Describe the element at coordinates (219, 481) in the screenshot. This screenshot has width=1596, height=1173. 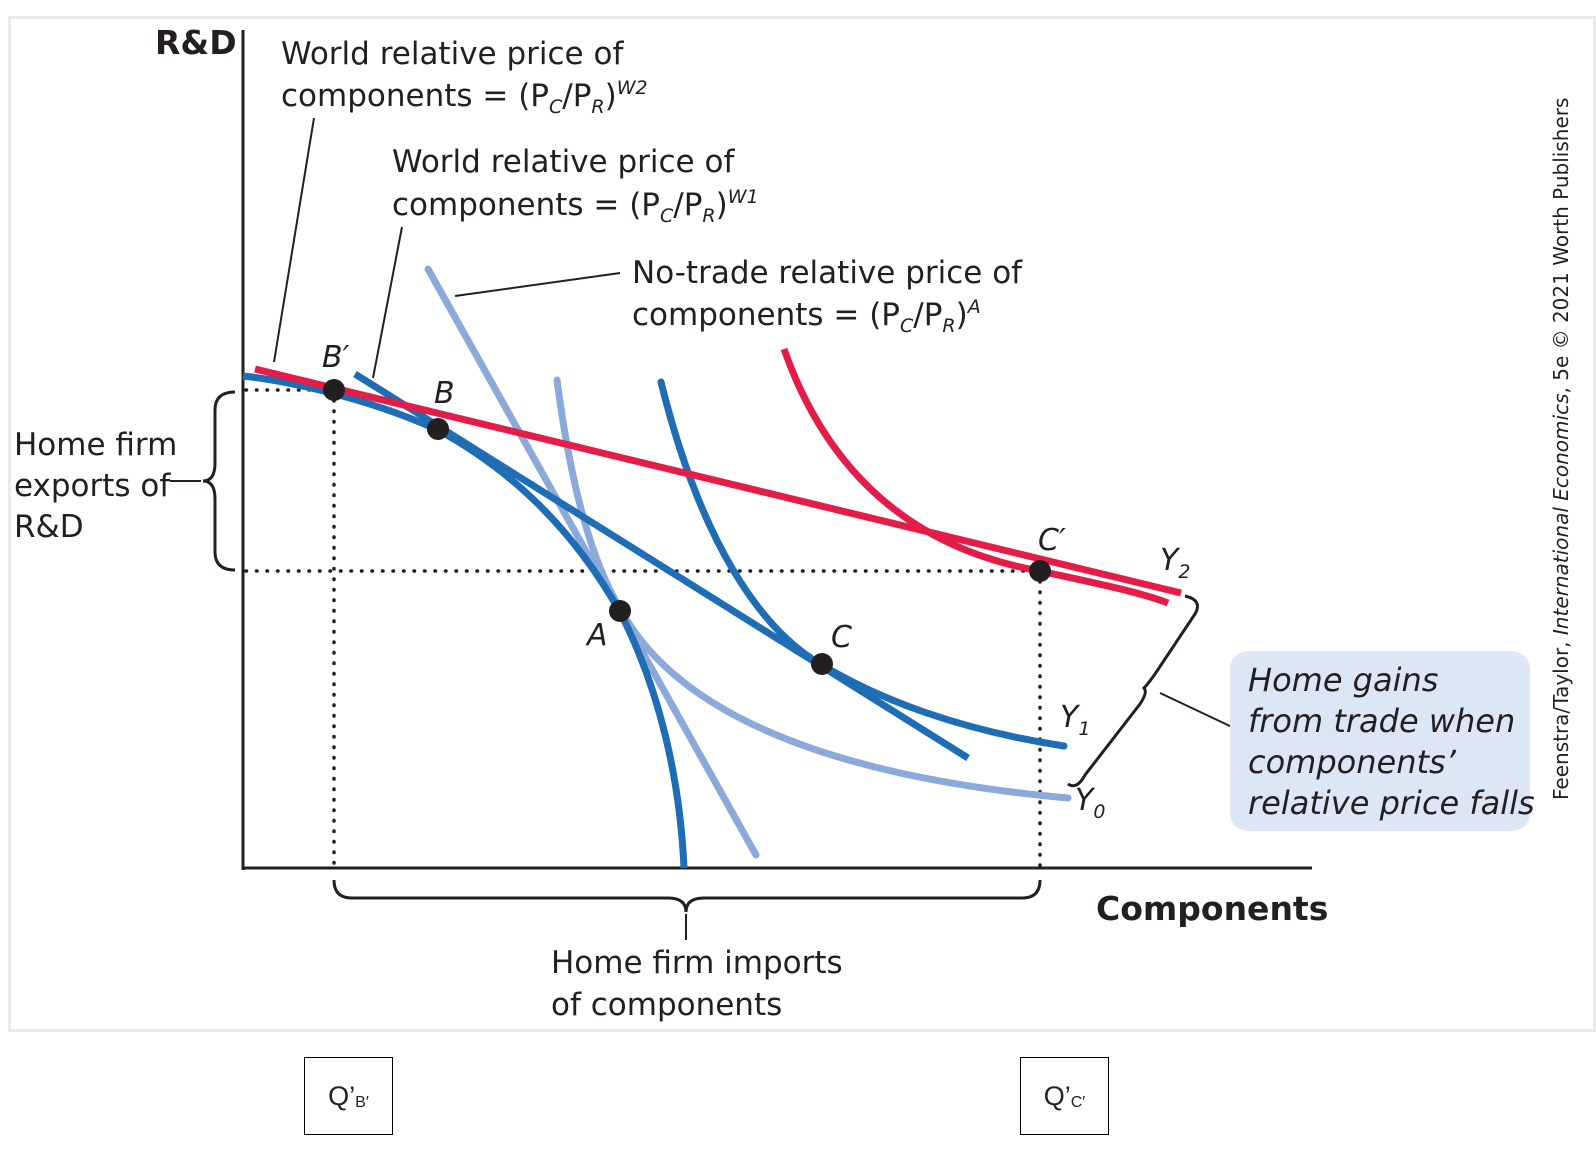
I see `exports-brace` at that location.